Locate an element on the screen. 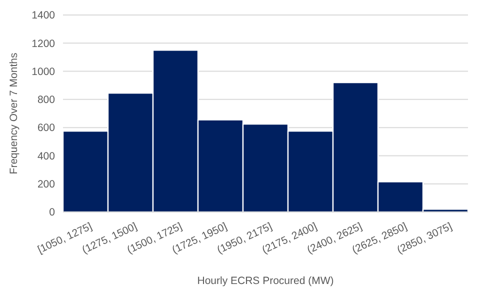 Image resolution: width=482 pixels, height=296 pixels. y-tick-label: 800 is located at coordinates (46, 100).